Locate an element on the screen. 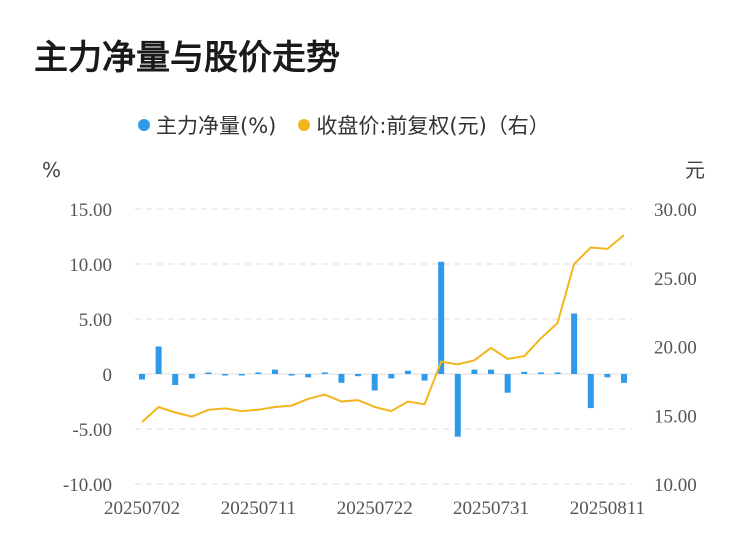 Image resolution: width=750 pixels, height=558 pixels. legend-item-net-flow: 主力净量(%) is located at coordinates (207, 125).